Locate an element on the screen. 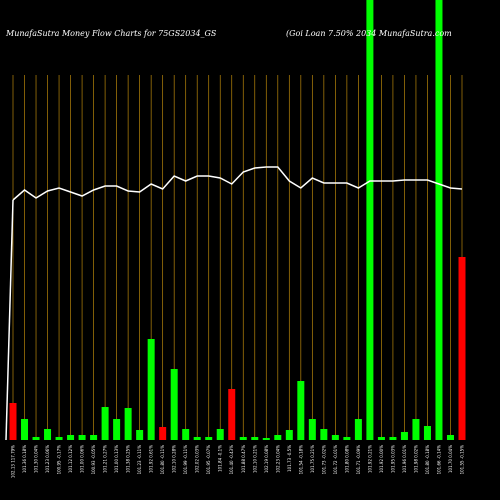 The image size is (500, 500). line-lead is located at coordinates (9, 320).